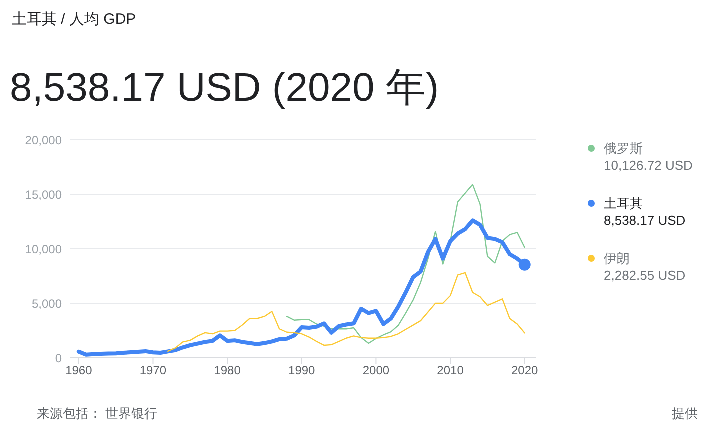  Describe the element at coordinates (43, 195) in the screenshot. I see `y-tick-label: 15,000` at that location.